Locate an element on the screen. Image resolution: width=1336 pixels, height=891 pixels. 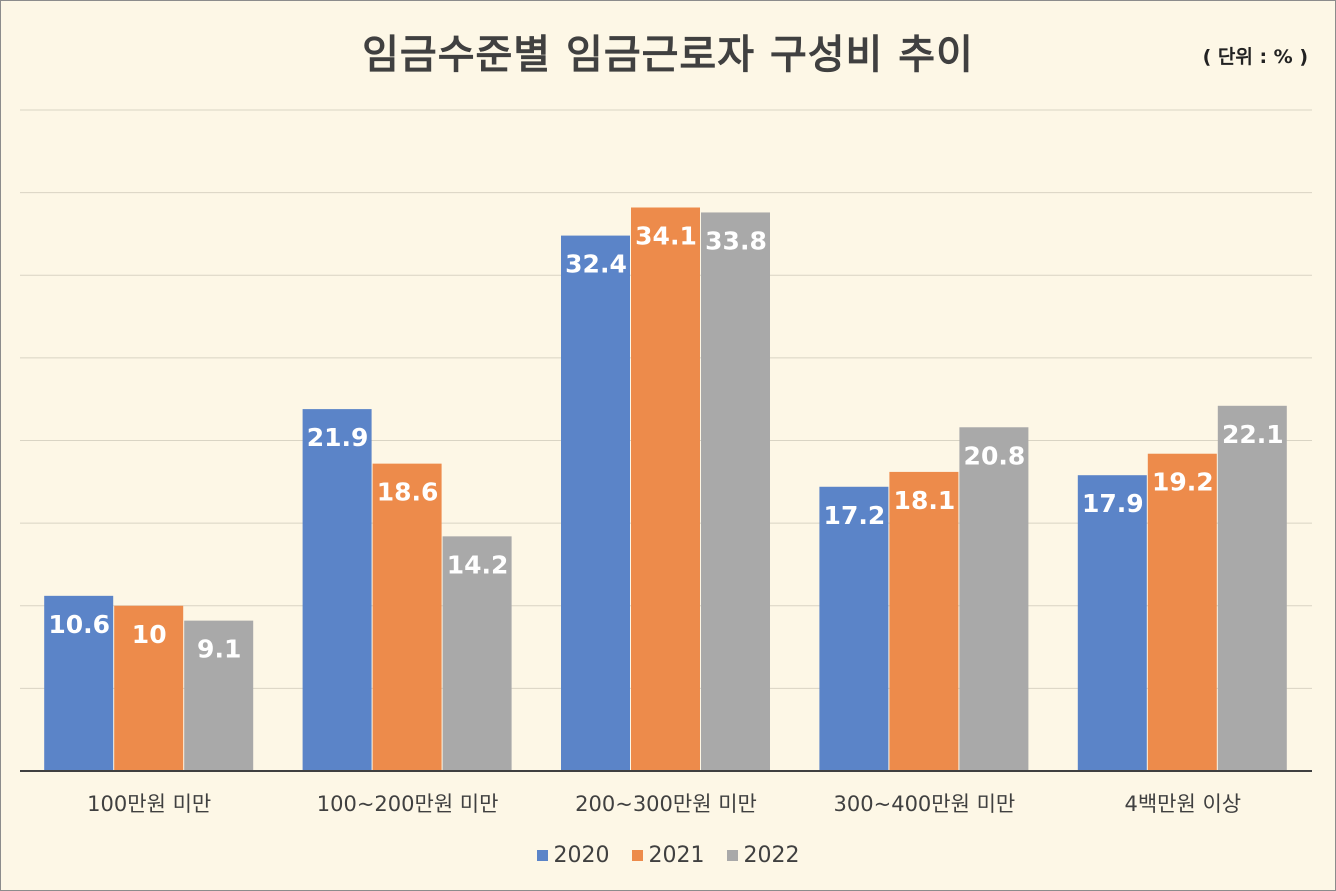
legend-label: 2021 is located at coordinates (676, 855).